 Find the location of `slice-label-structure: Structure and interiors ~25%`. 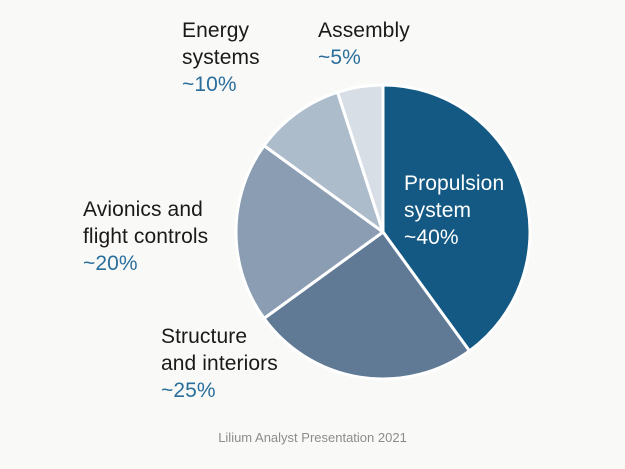

slice-label-structure: Structure and interiors ~25% is located at coordinates (219, 363).